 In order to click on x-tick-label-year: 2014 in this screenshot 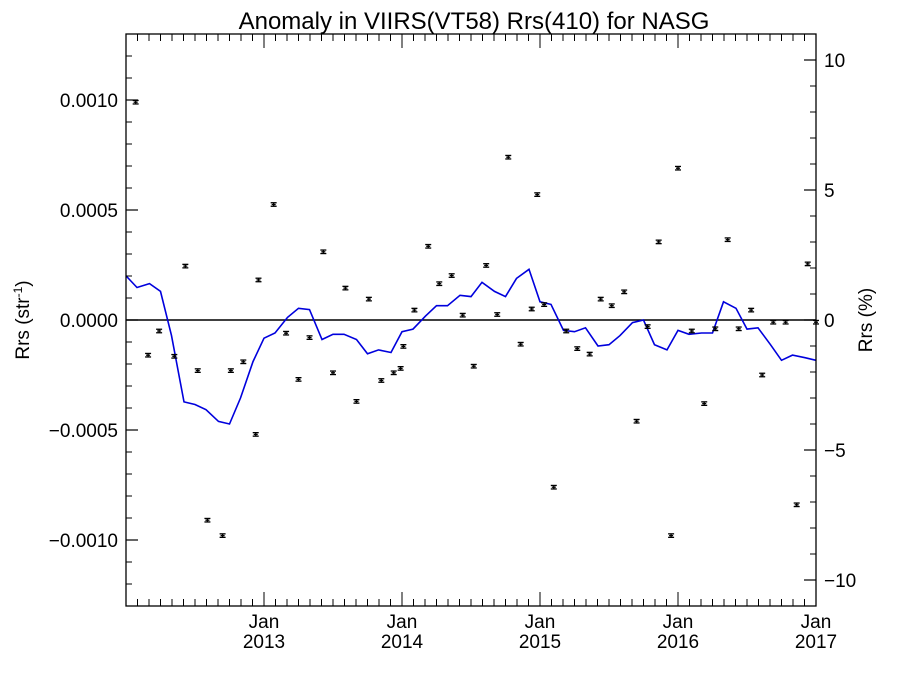, I will do `click(402, 642)`.